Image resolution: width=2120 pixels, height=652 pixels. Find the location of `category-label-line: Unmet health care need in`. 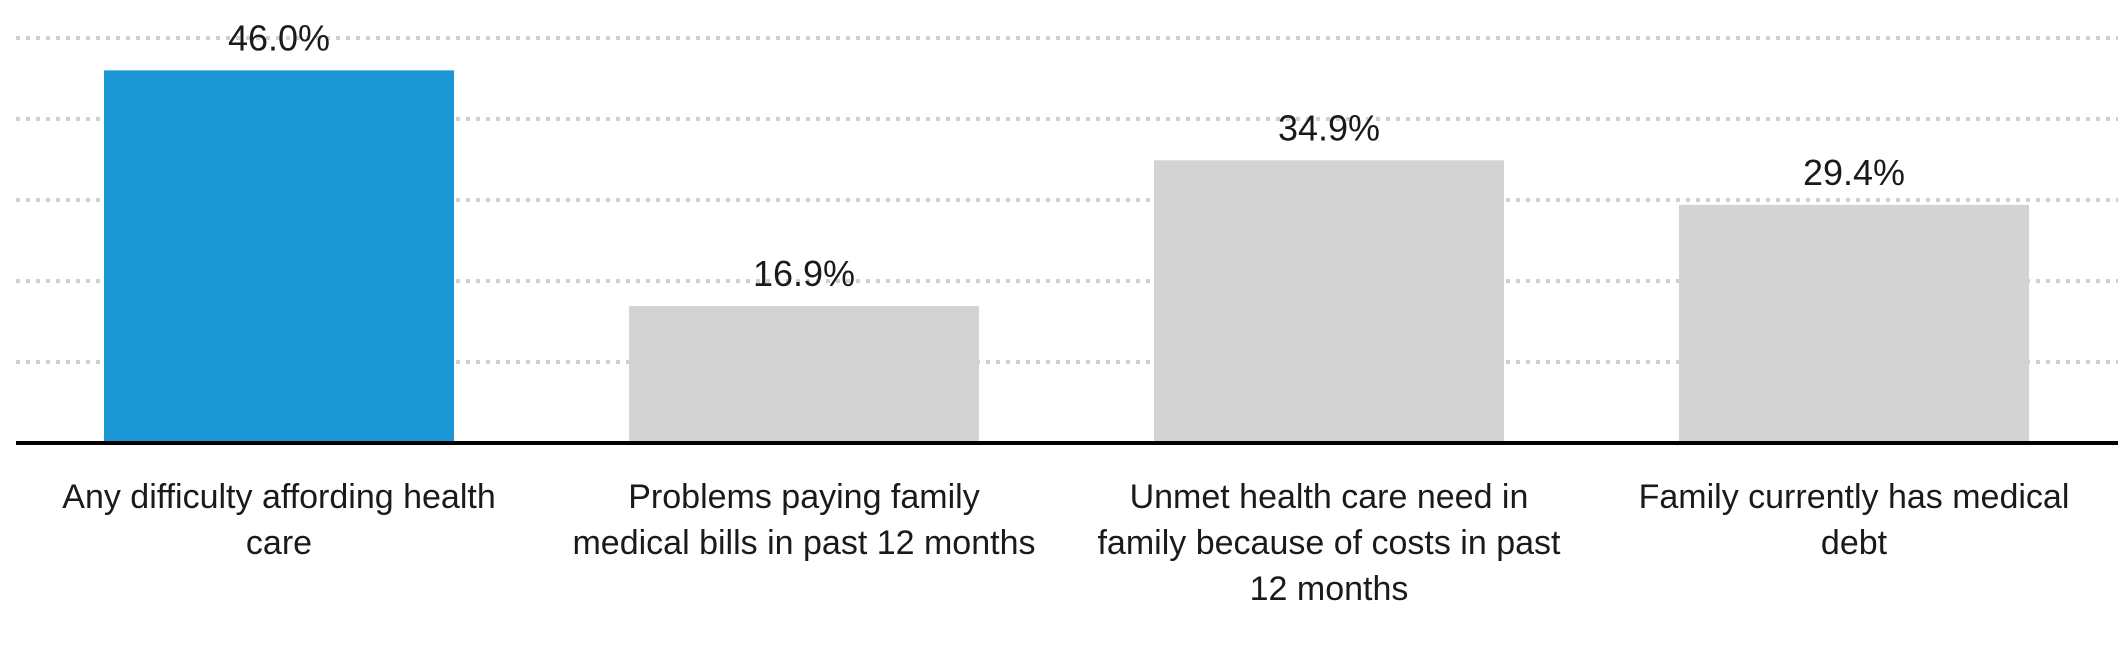

category-label-line: Unmet health care need in is located at coordinates (1329, 497).